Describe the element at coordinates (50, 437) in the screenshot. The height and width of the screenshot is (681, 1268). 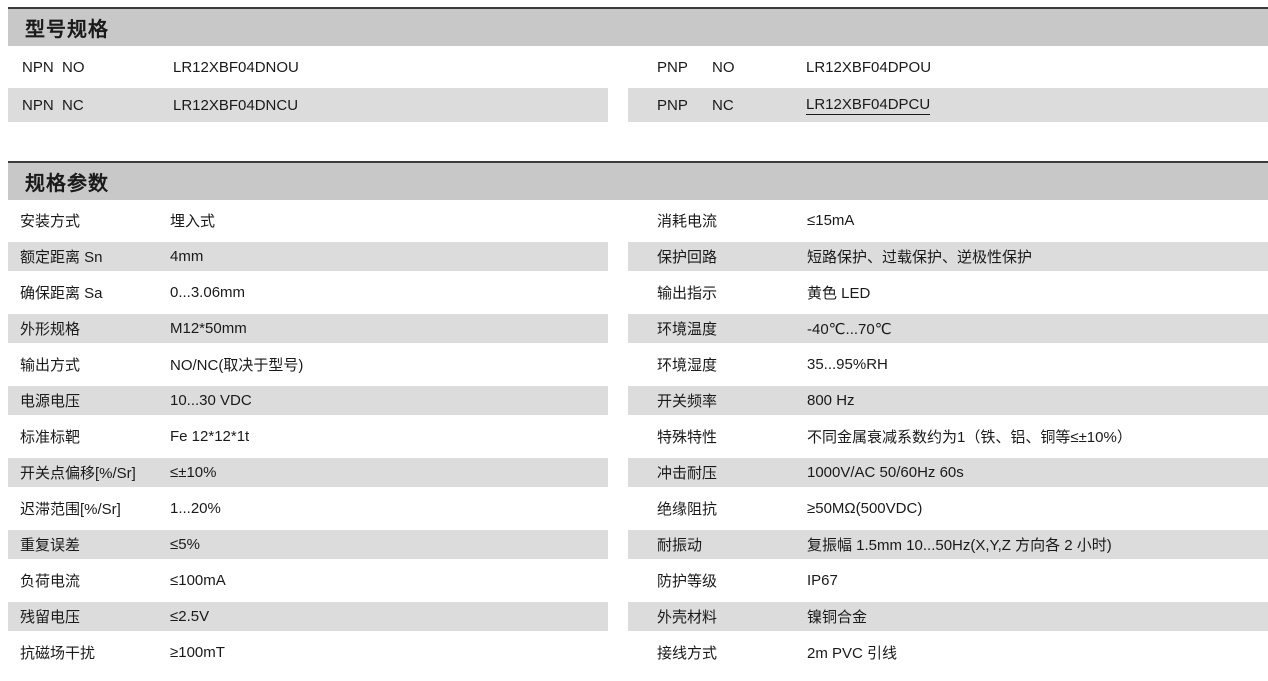
I see `param-label: 标准标靶` at that location.